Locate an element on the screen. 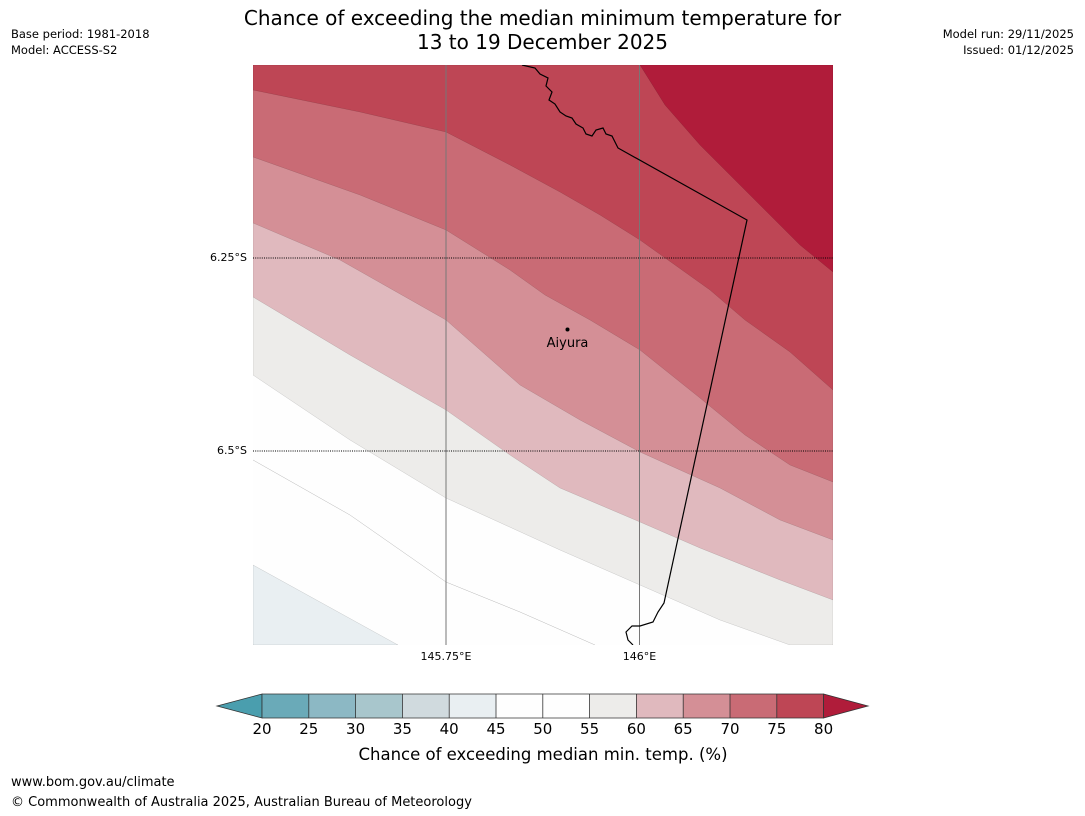 This screenshot has height=816, width=1085. province-boundary is located at coordinates (634, 355).